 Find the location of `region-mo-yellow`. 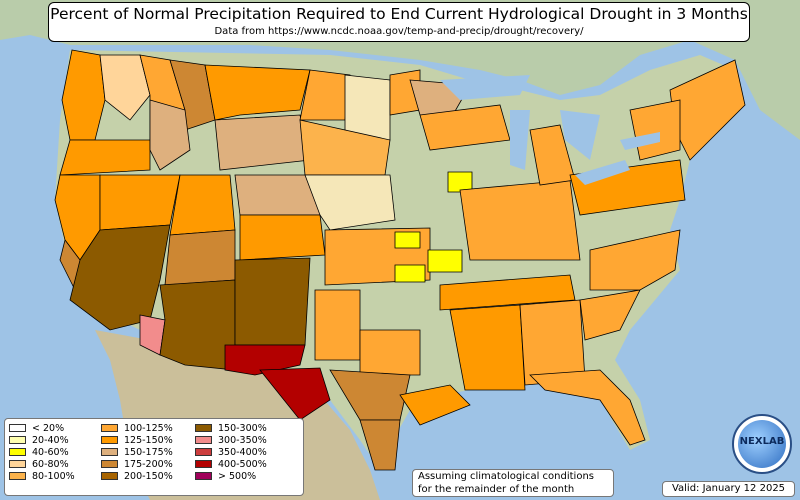

region-mo-yellow is located at coordinates (407, 240).